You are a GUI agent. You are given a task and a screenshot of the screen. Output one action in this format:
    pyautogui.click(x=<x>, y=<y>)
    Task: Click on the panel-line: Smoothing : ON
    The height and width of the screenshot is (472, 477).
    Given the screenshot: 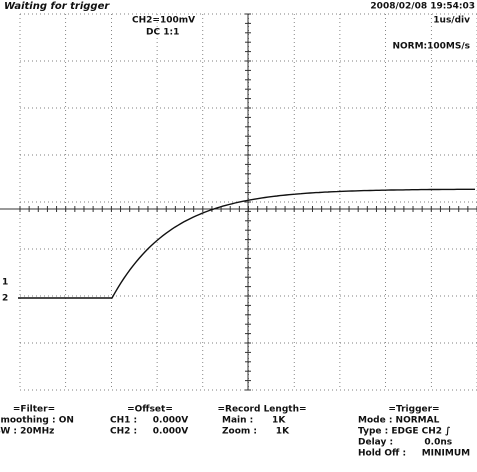 What is the action you would take?
    pyautogui.click(x=37, y=421)
    